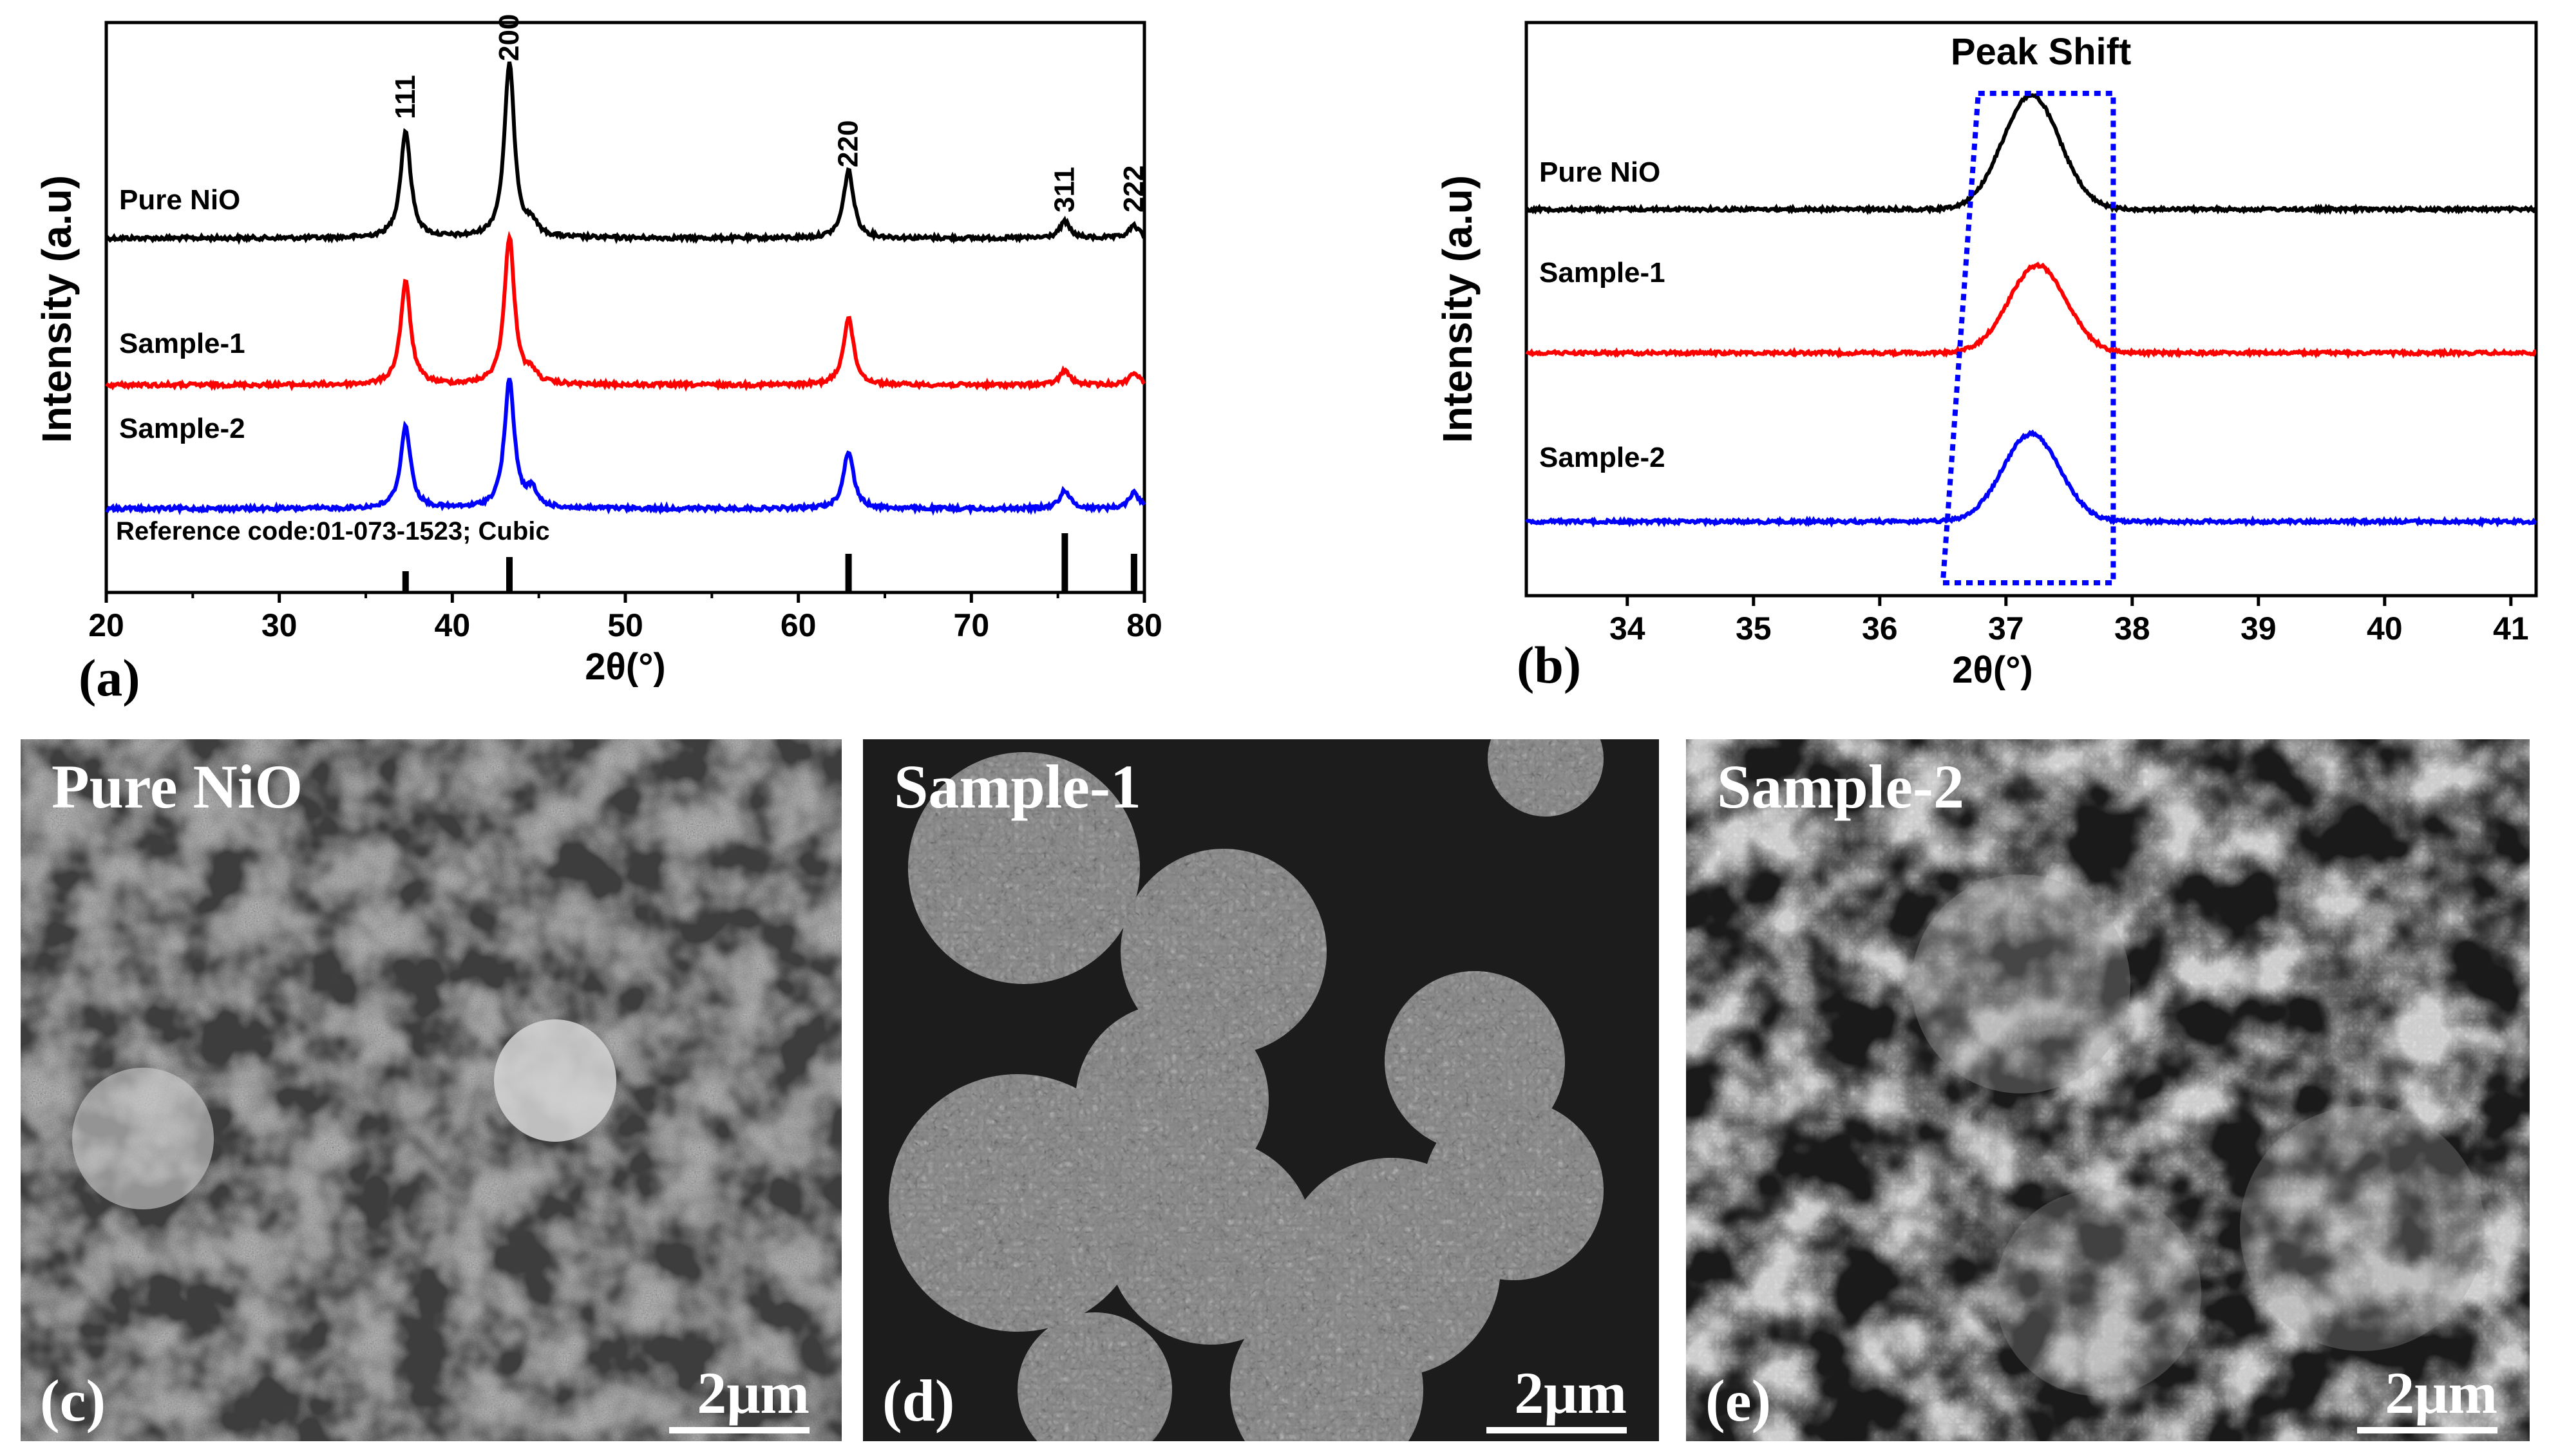  What do you see at coordinates (1627, 628) in the screenshot?
I see `x-tick-label: 34` at bounding box center [1627, 628].